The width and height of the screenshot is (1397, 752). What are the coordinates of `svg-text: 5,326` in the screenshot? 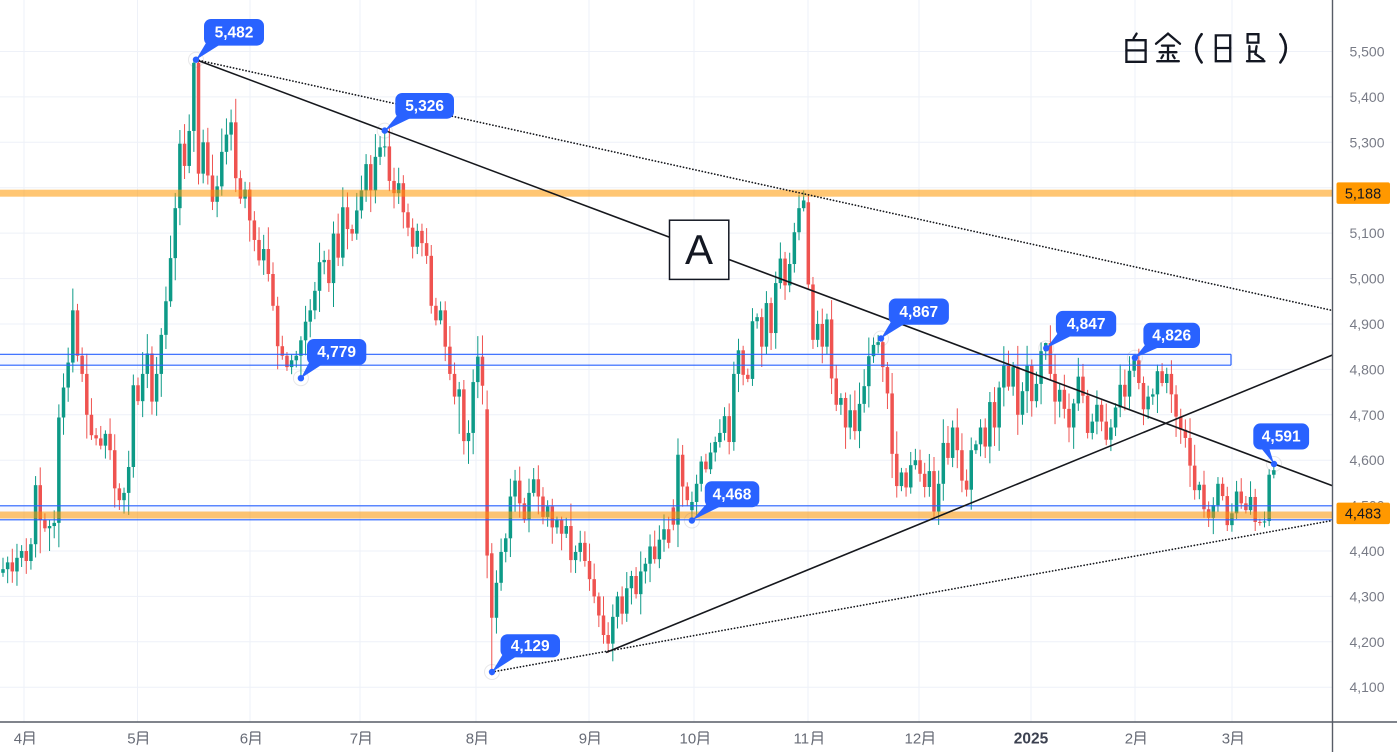 It's located at (424, 106).